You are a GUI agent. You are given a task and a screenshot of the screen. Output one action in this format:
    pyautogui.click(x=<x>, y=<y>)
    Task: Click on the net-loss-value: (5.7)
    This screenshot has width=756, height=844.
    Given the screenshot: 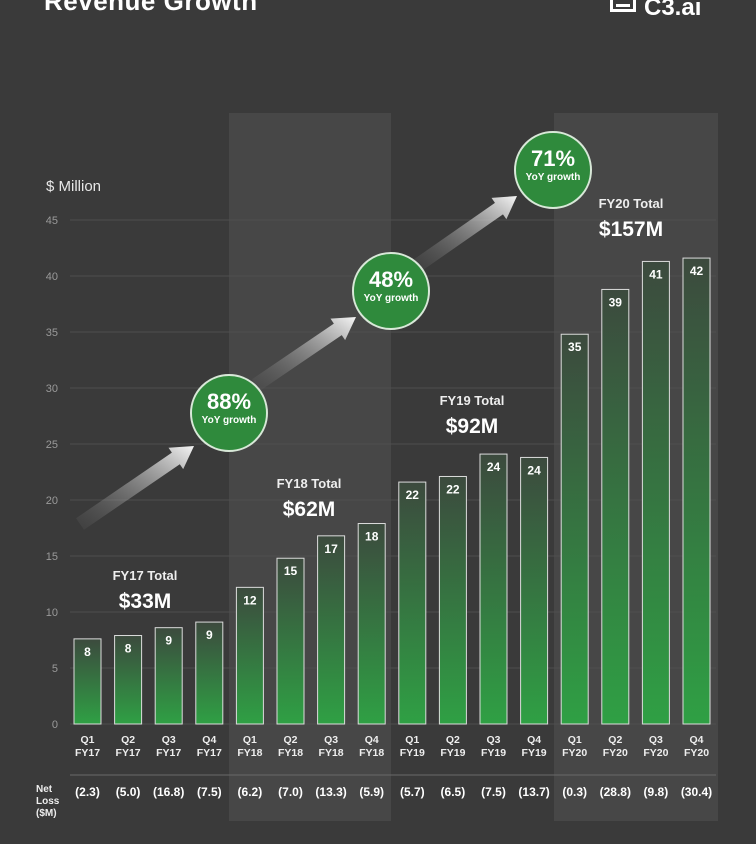 What is the action you would take?
    pyautogui.click(x=412, y=792)
    